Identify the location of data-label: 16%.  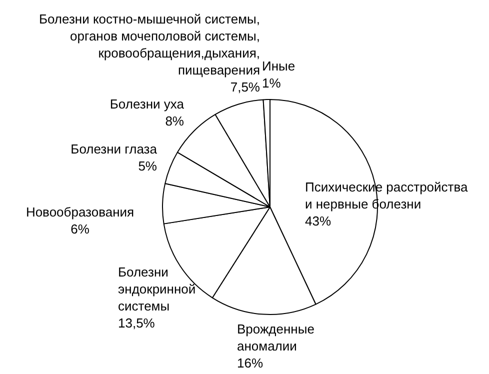
(250, 363).